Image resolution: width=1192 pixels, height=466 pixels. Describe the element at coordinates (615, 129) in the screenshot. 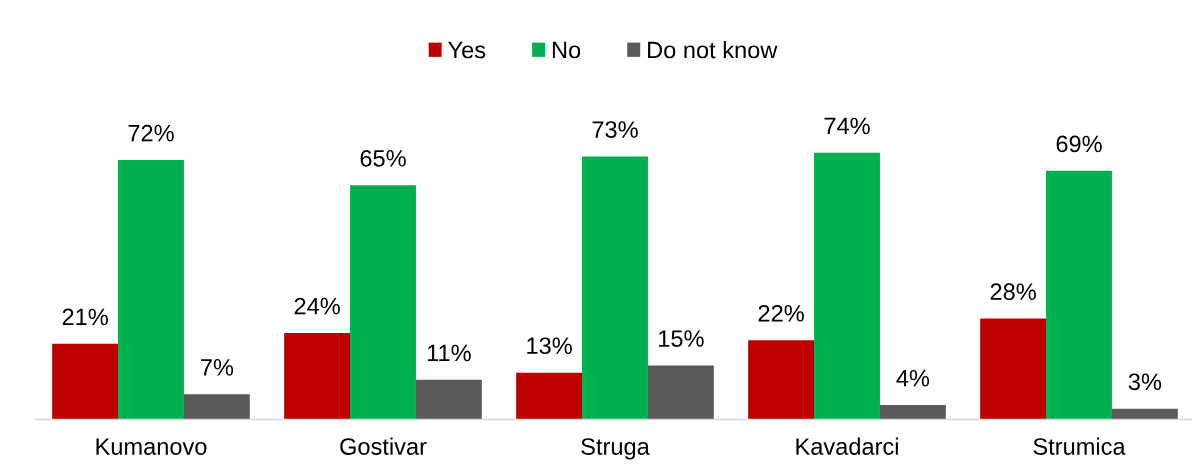

I see `data-label: 73%` at that location.